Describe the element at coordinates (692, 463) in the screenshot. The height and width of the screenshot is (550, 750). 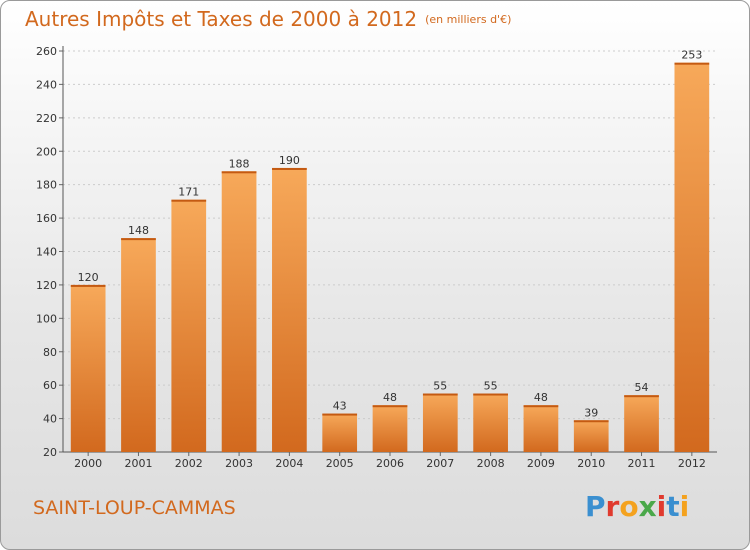
I see `x-tick-label: 2012` at that location.